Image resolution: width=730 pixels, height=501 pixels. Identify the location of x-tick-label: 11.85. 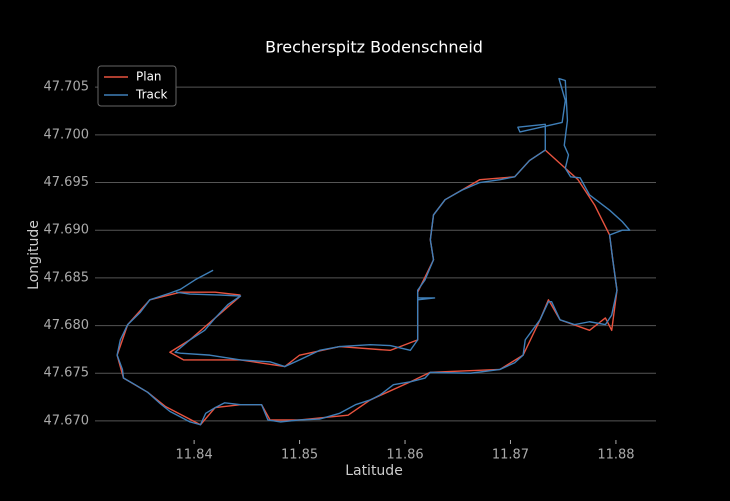
(299, 455).